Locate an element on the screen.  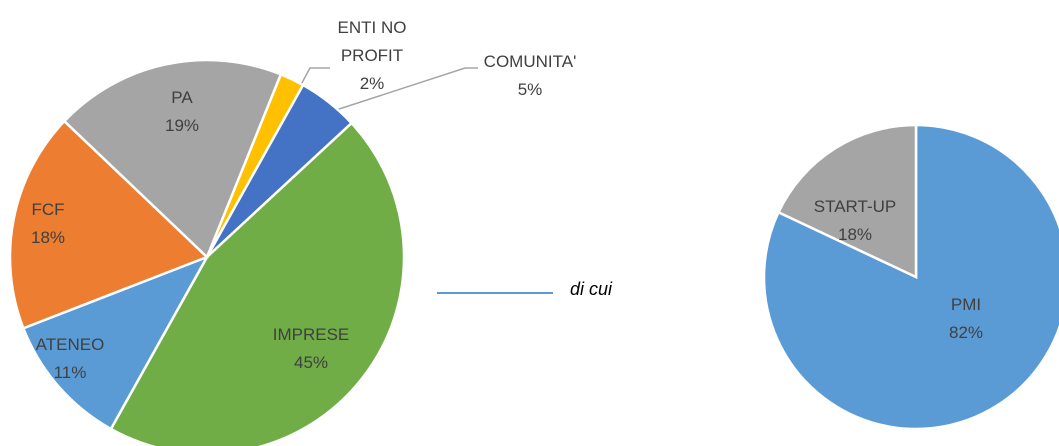
category-label: PA is located at coordinates (182, 97).